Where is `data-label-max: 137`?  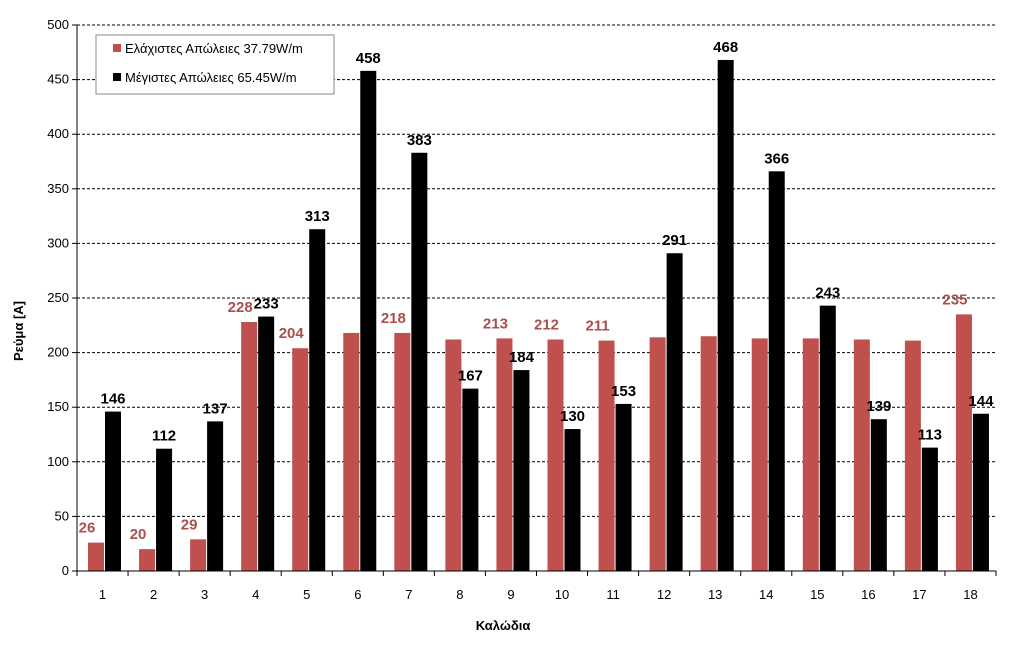
data-label-max: 137 is located at coordinates (215, 408).